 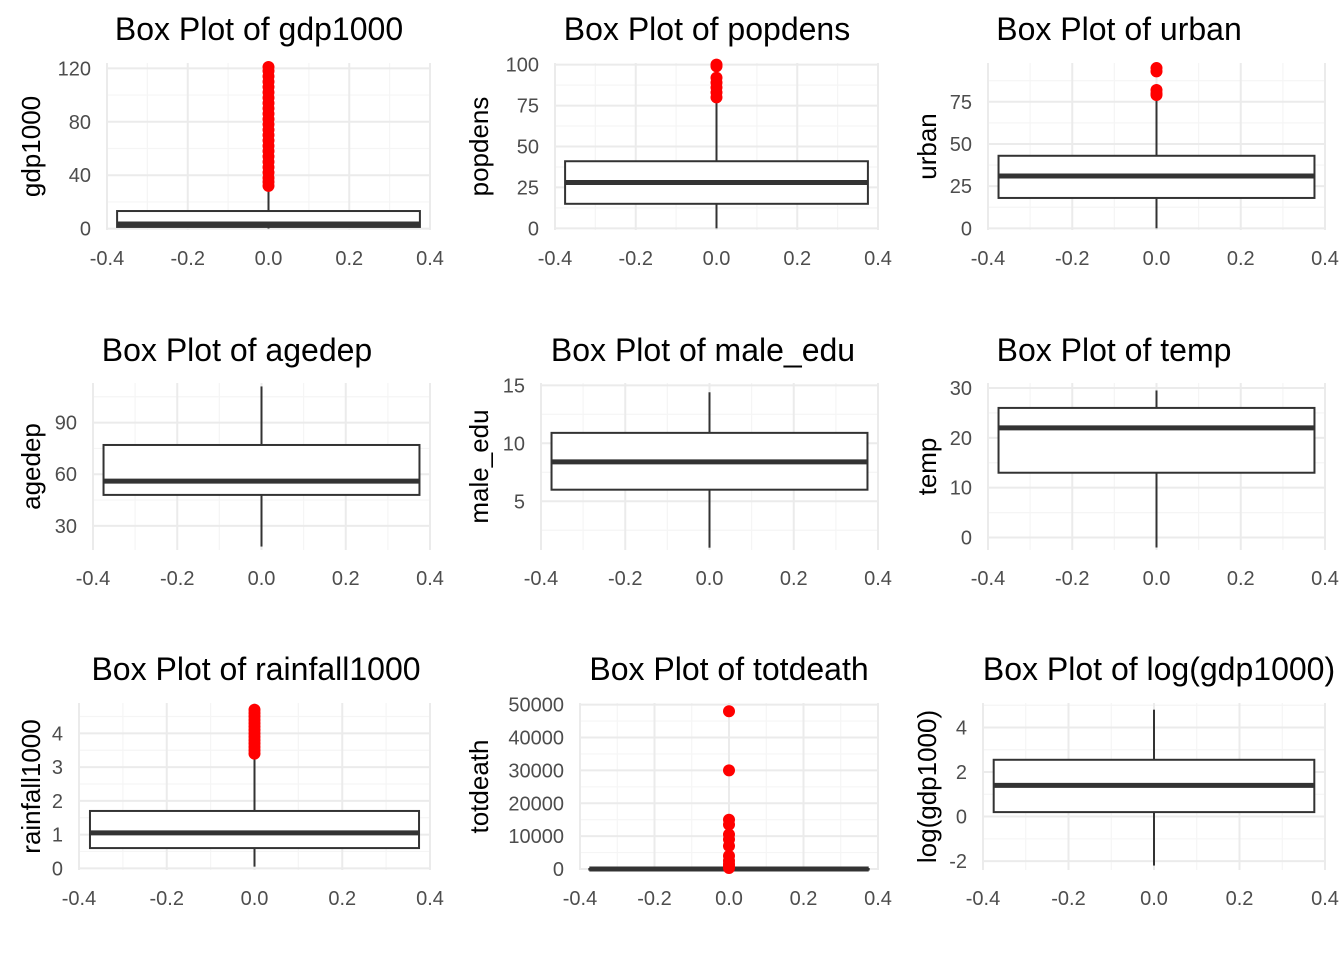 I want to click on y-tick-label: 40000, so click(x=536, y=739).